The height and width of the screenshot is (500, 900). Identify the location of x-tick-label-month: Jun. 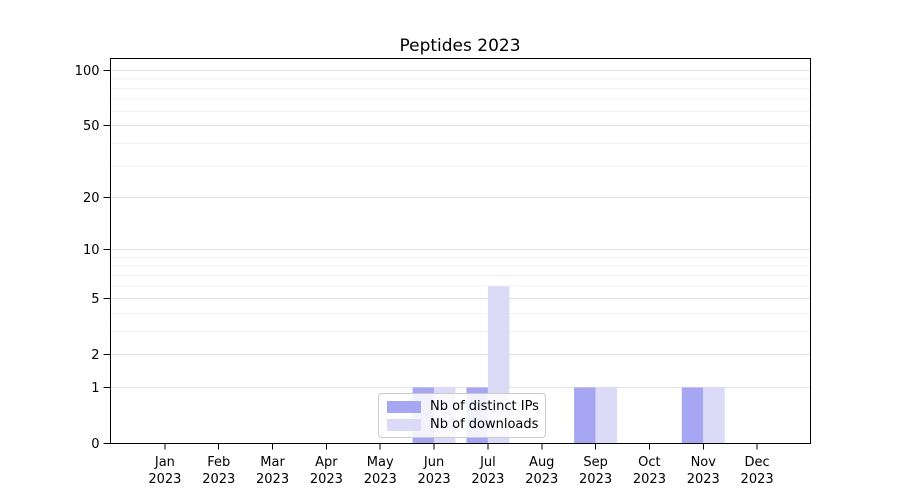
(433, 462).